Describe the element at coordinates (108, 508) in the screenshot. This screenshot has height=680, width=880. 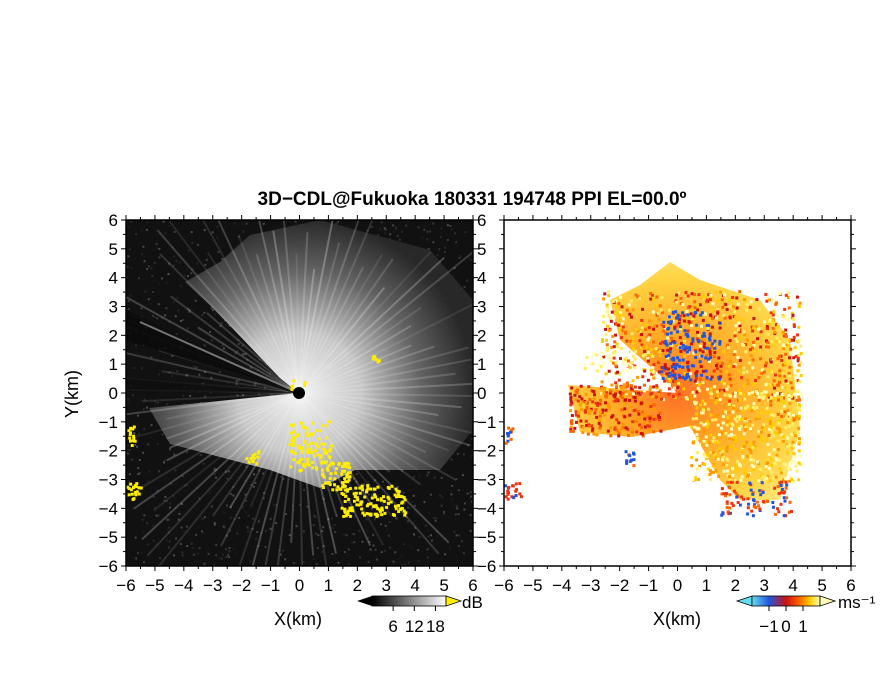
I see `snr-y-tick-label: −4` at that location.